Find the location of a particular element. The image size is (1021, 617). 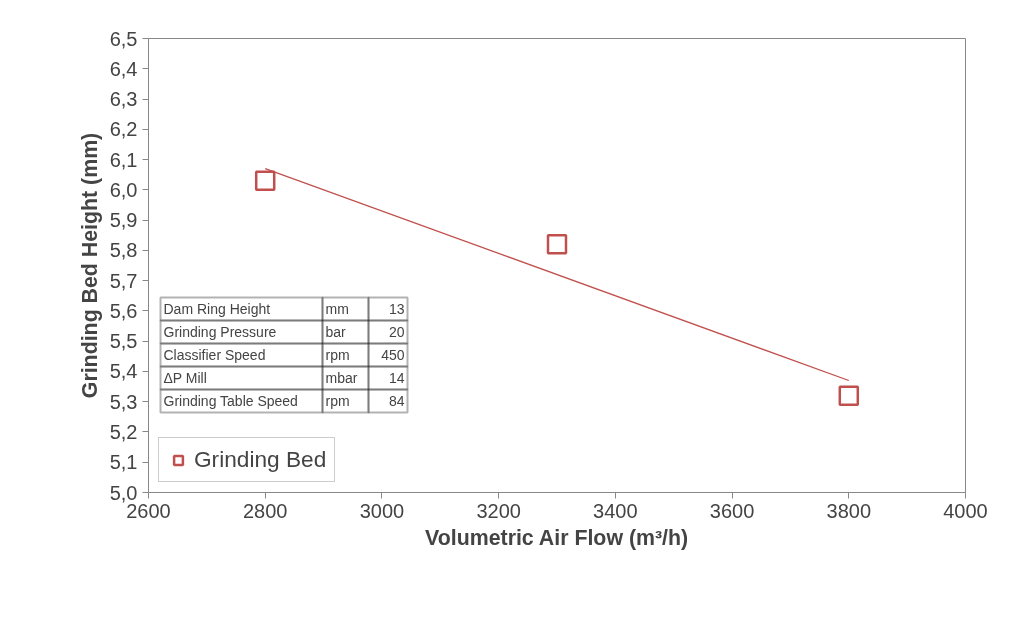

y-tick-label: 5,7 is located at coordinates (123, 280).